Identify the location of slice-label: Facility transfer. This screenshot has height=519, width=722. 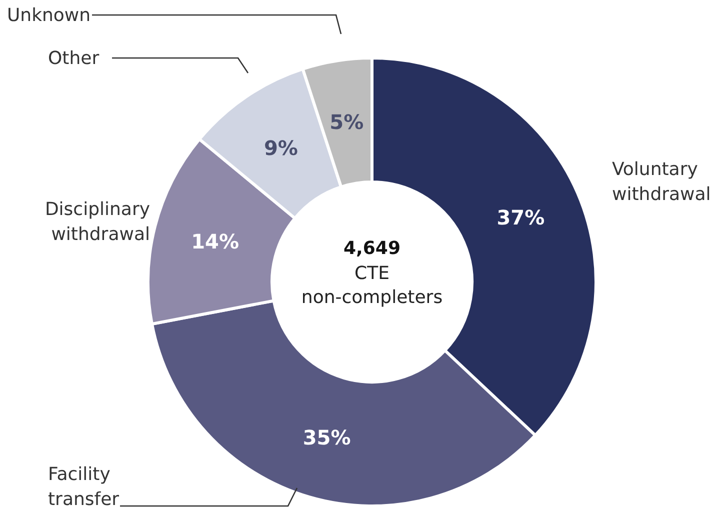
(84, 487).